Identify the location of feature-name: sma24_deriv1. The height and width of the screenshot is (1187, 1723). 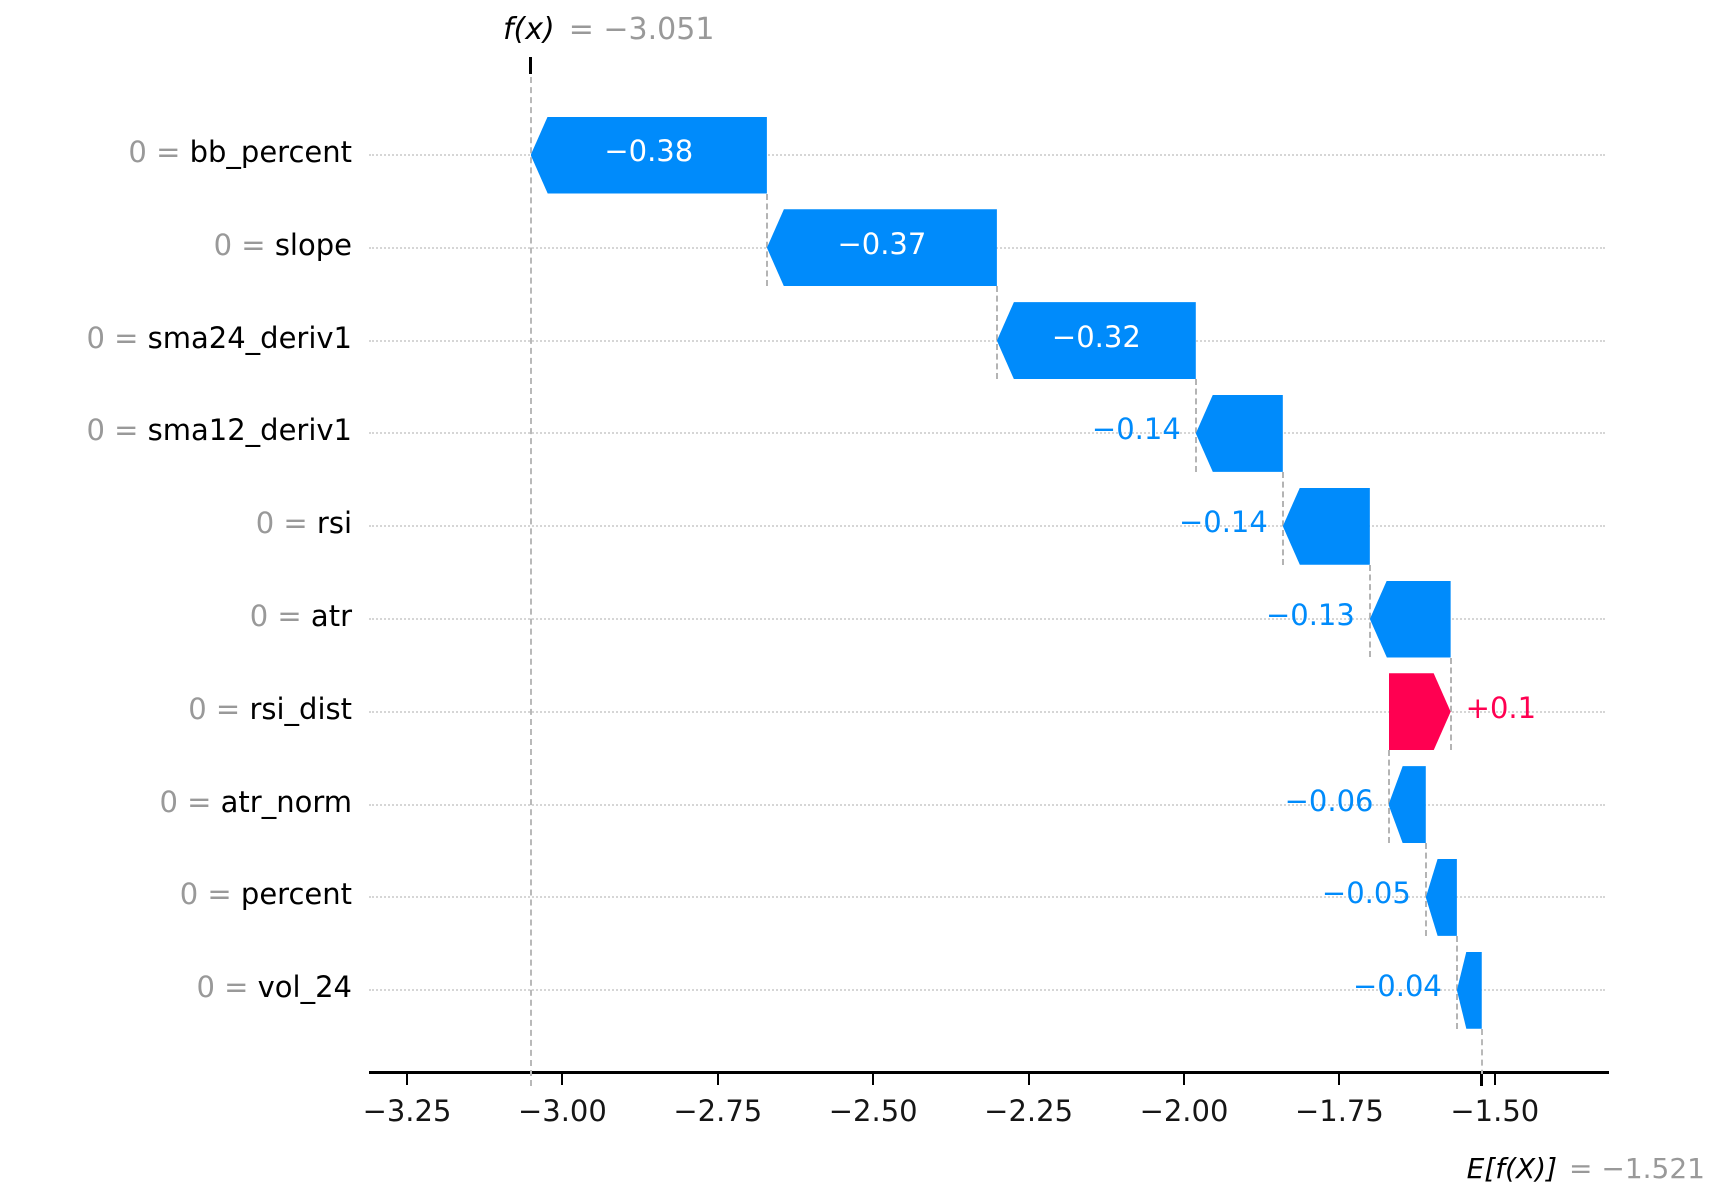
(249, 337).